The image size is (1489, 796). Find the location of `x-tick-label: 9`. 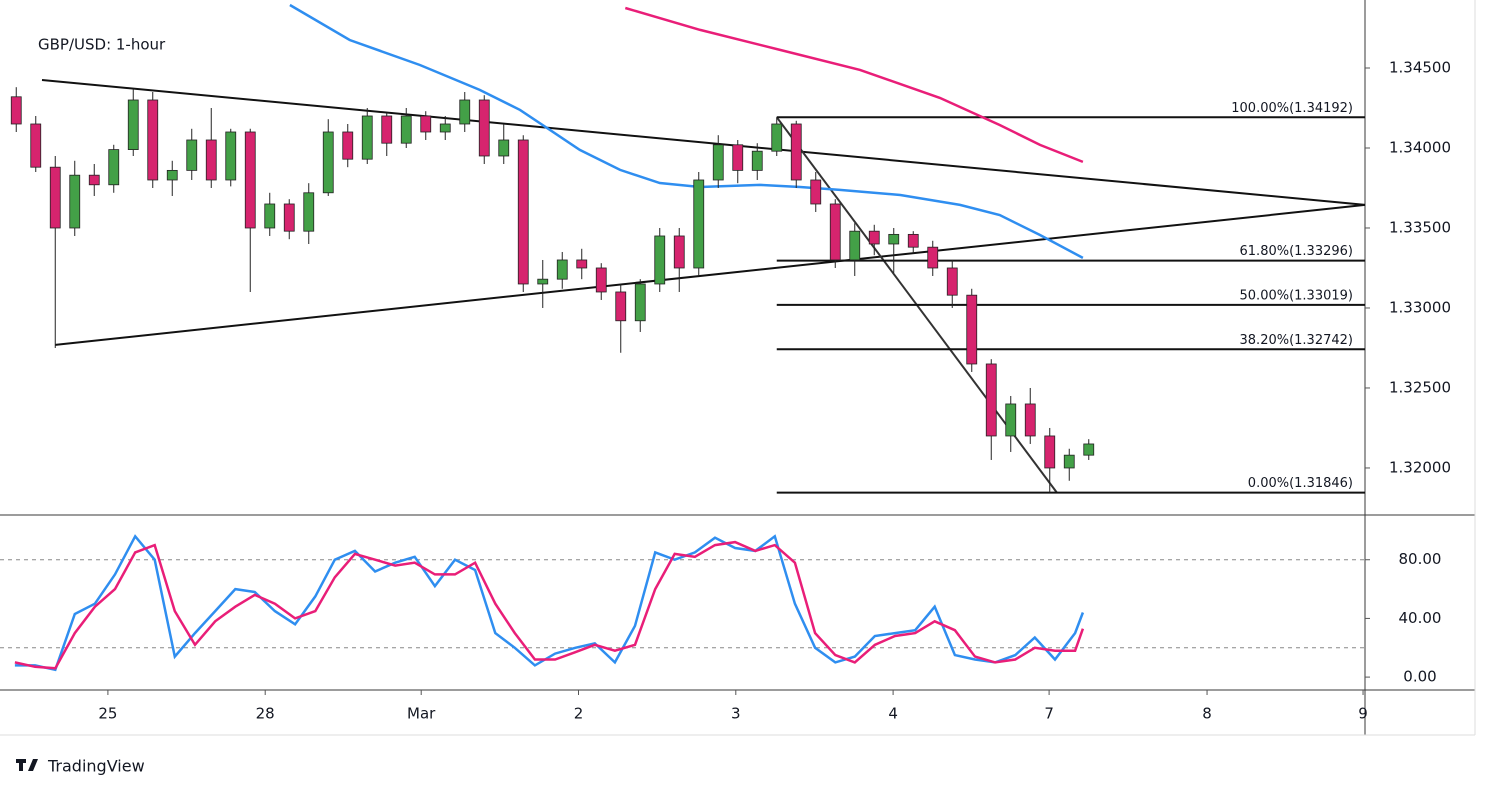

x-tick-label: 9 is located at coordinates (1363, 714).